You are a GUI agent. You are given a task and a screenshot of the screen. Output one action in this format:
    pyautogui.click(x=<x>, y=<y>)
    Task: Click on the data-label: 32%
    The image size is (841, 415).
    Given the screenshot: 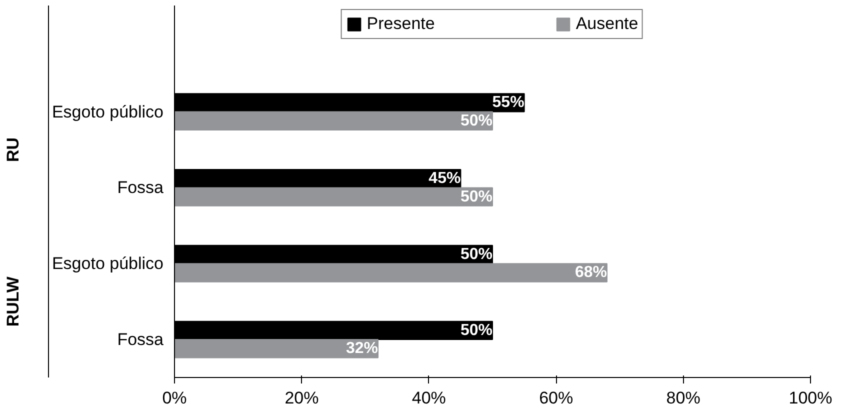 What is the action you would take?
    pyautogui.click(x=362, y=349)
    